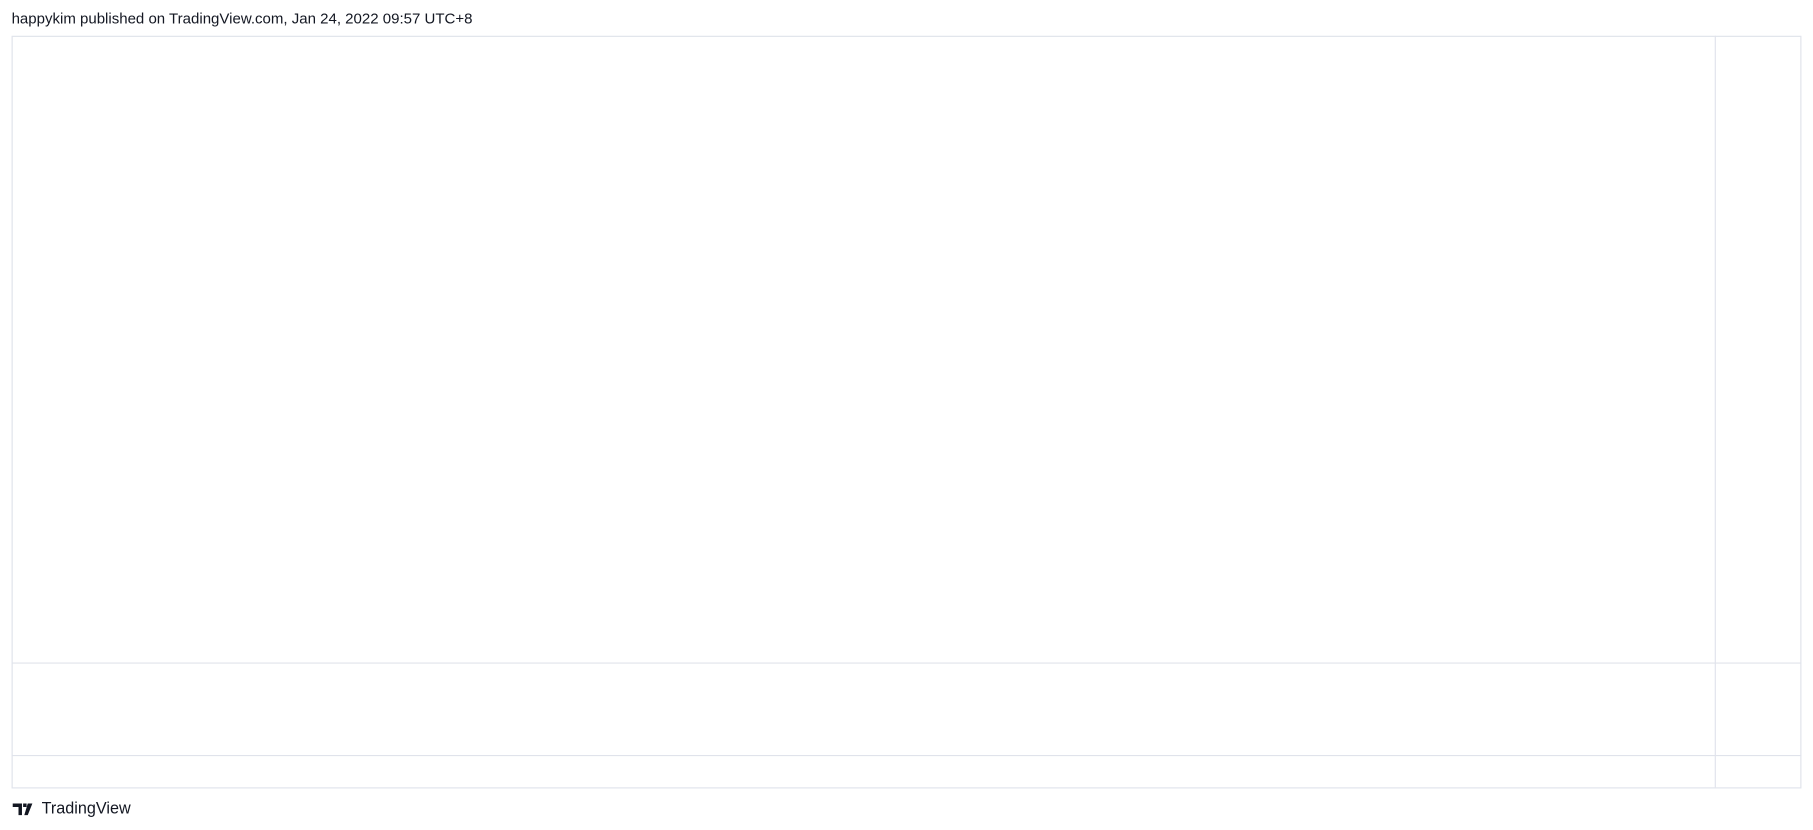 This screenshot has width=1813, height=830. Describe the element at coordinates (86, 809) in the screenshot. I see `footer-brand: TradingView` at that location.